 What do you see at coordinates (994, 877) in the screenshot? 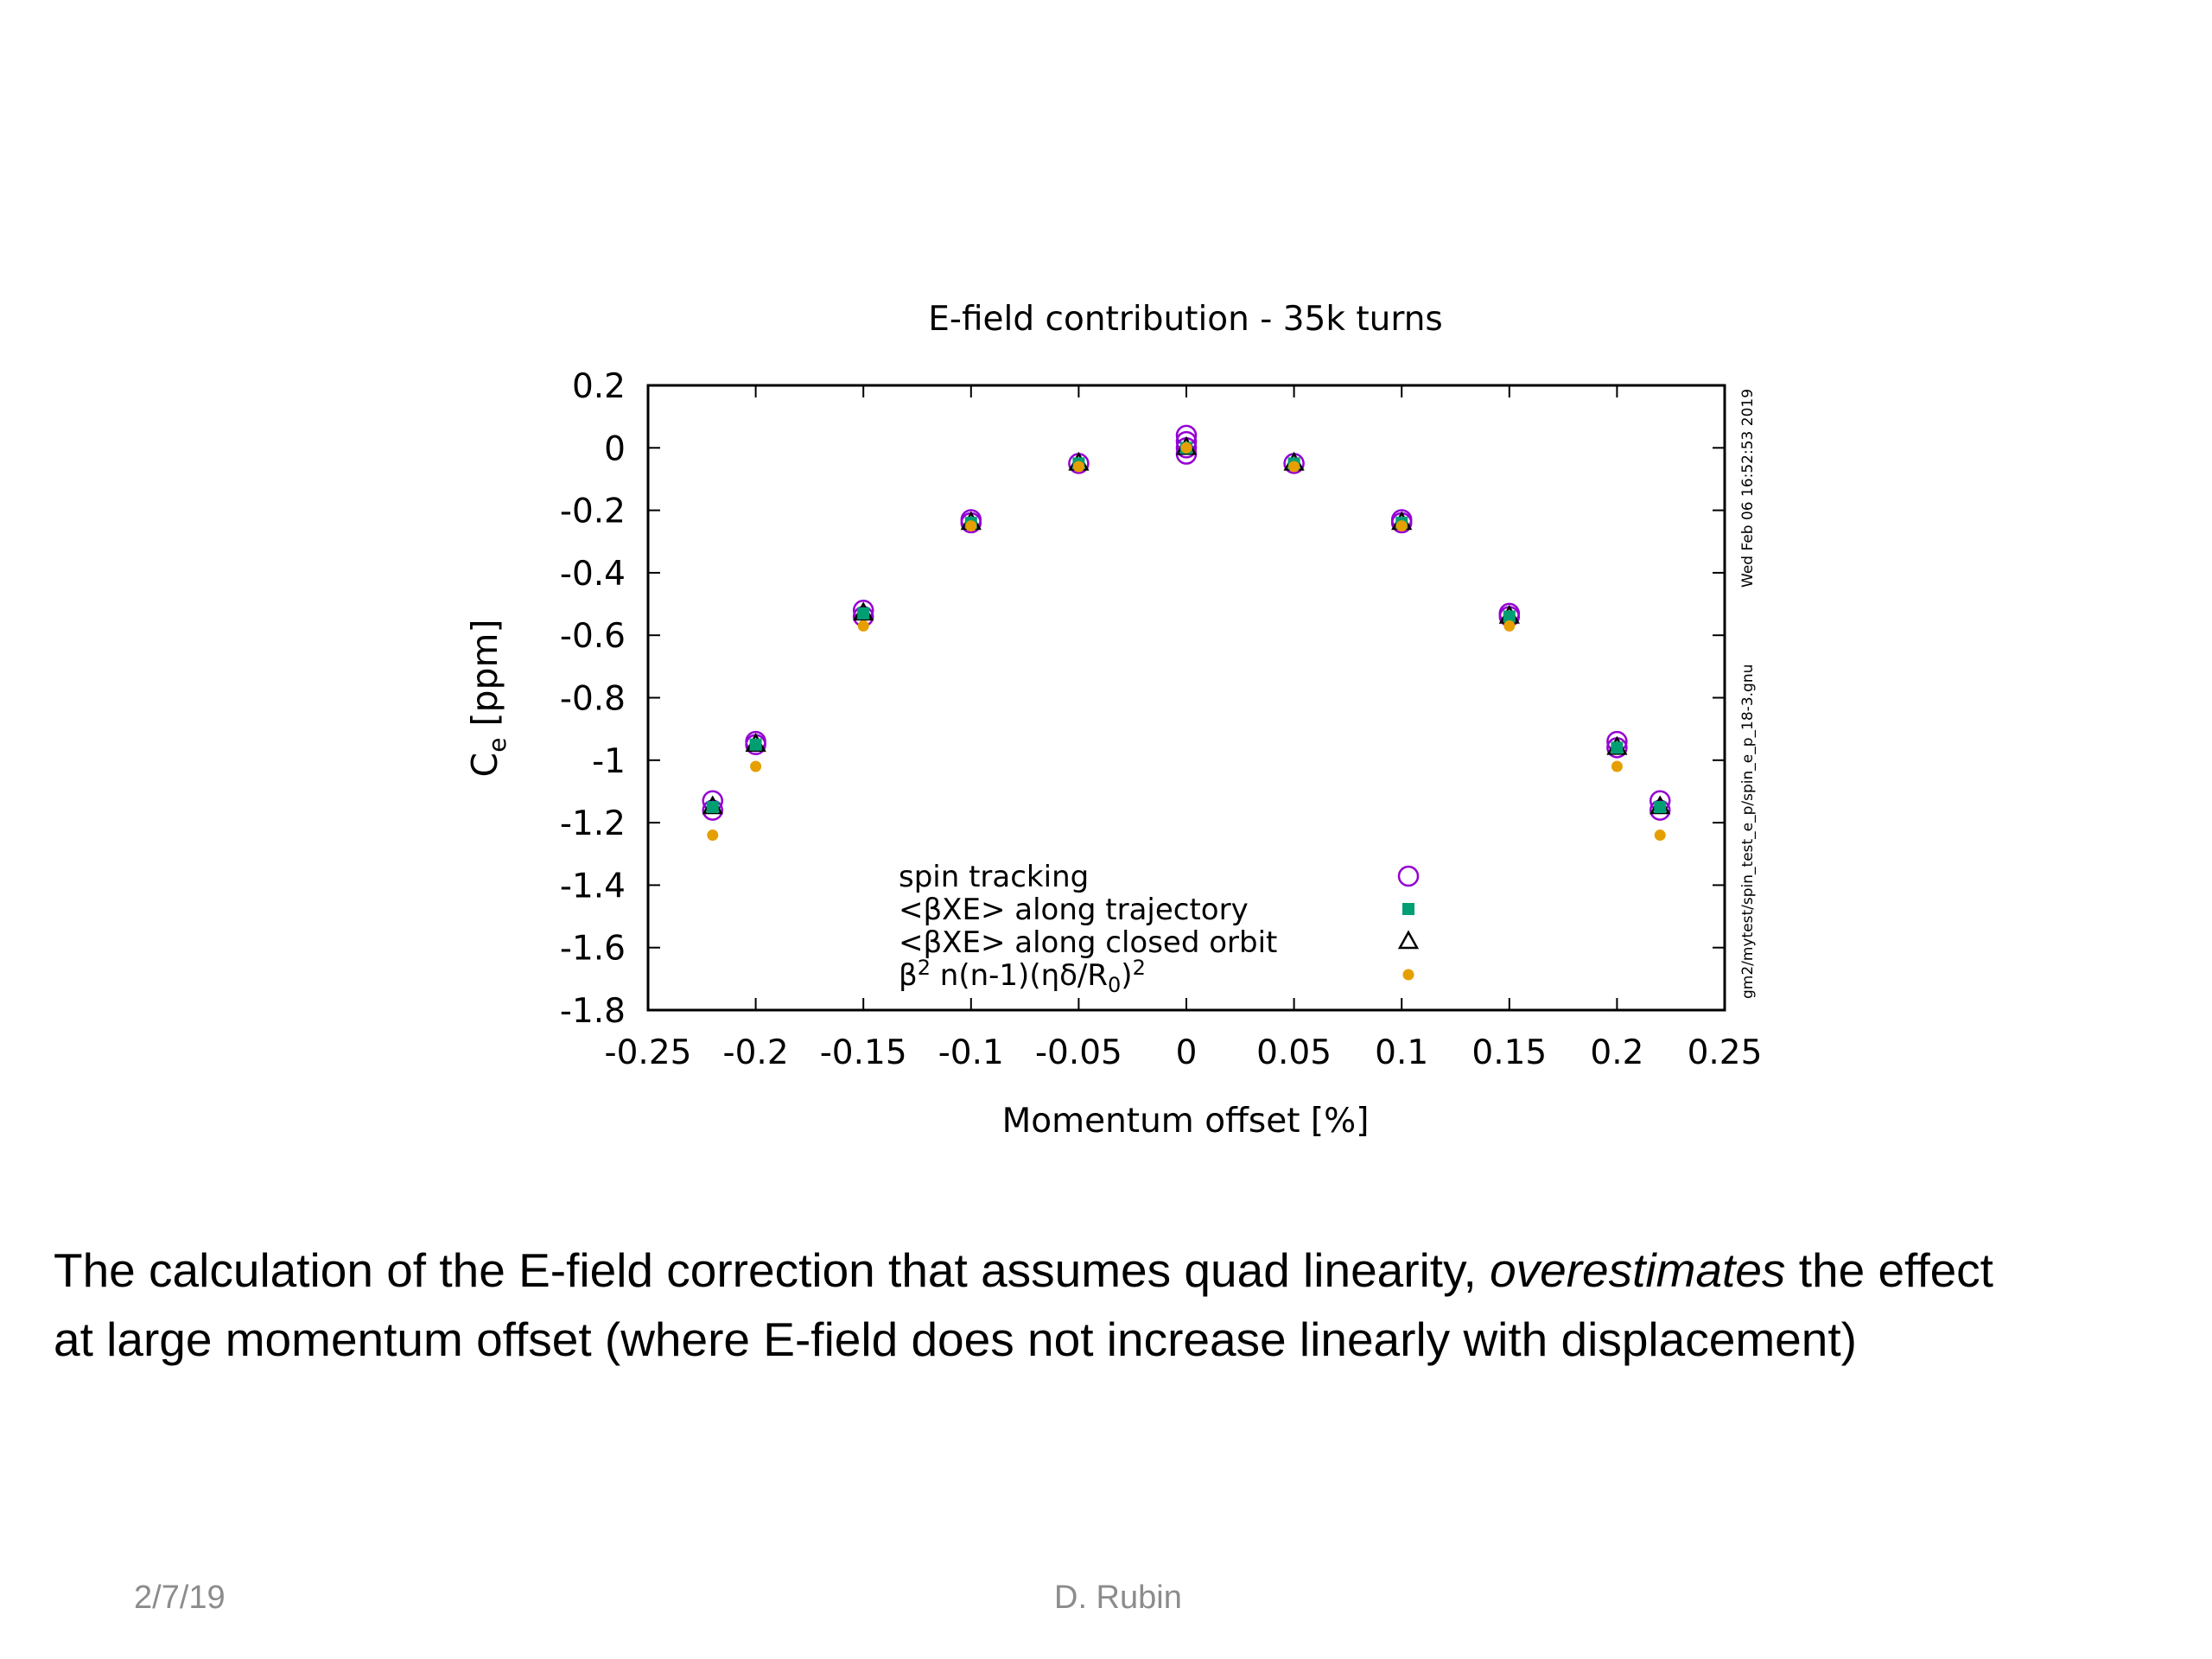
I see `legend-label-1: spin tracking` at bounding box center [994, 877].